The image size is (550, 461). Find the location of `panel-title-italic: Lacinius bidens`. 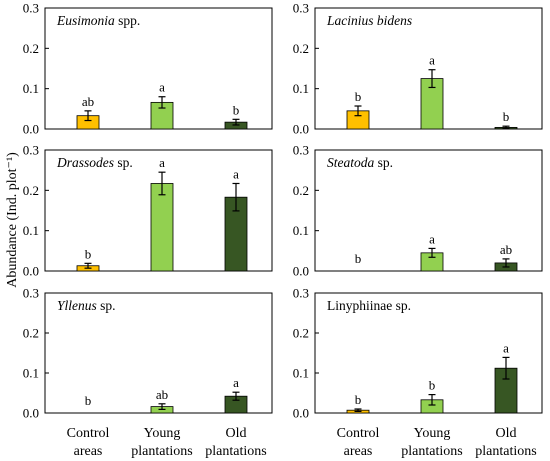

panel-title-italic: Lacinius bidens is located at coordinates (369, 20).